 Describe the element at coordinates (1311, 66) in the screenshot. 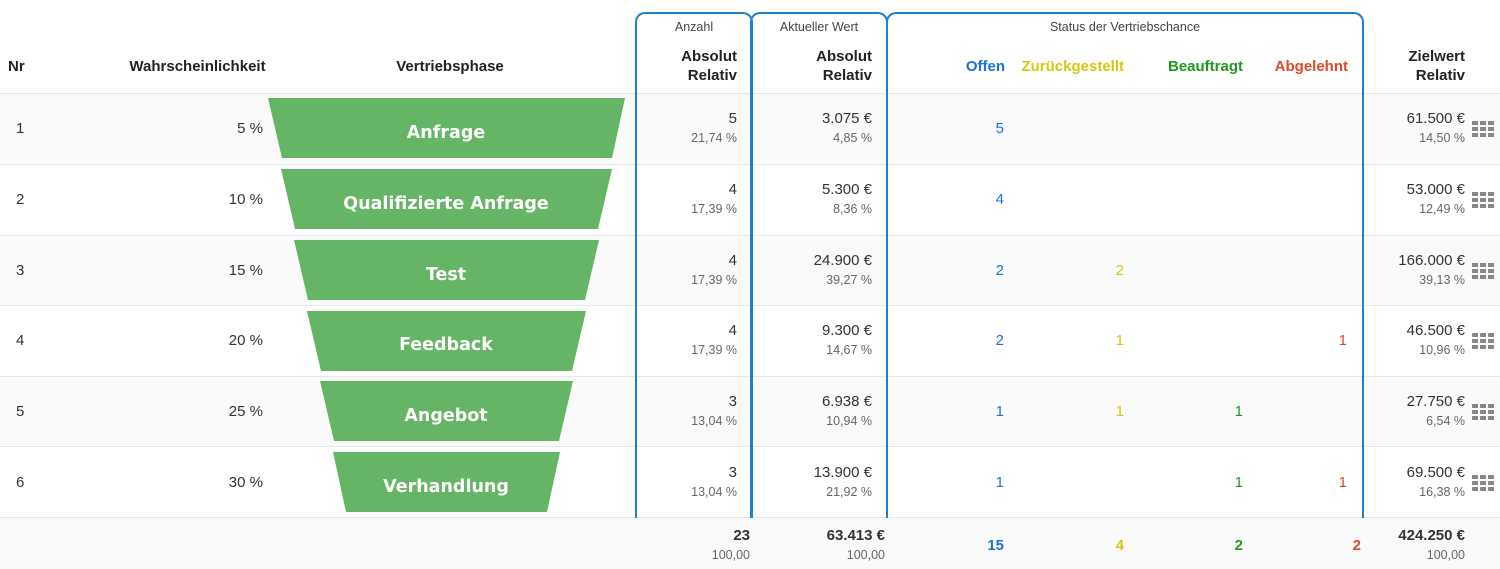

I see `header-abgelehnt: Abgelehnt` at that location.